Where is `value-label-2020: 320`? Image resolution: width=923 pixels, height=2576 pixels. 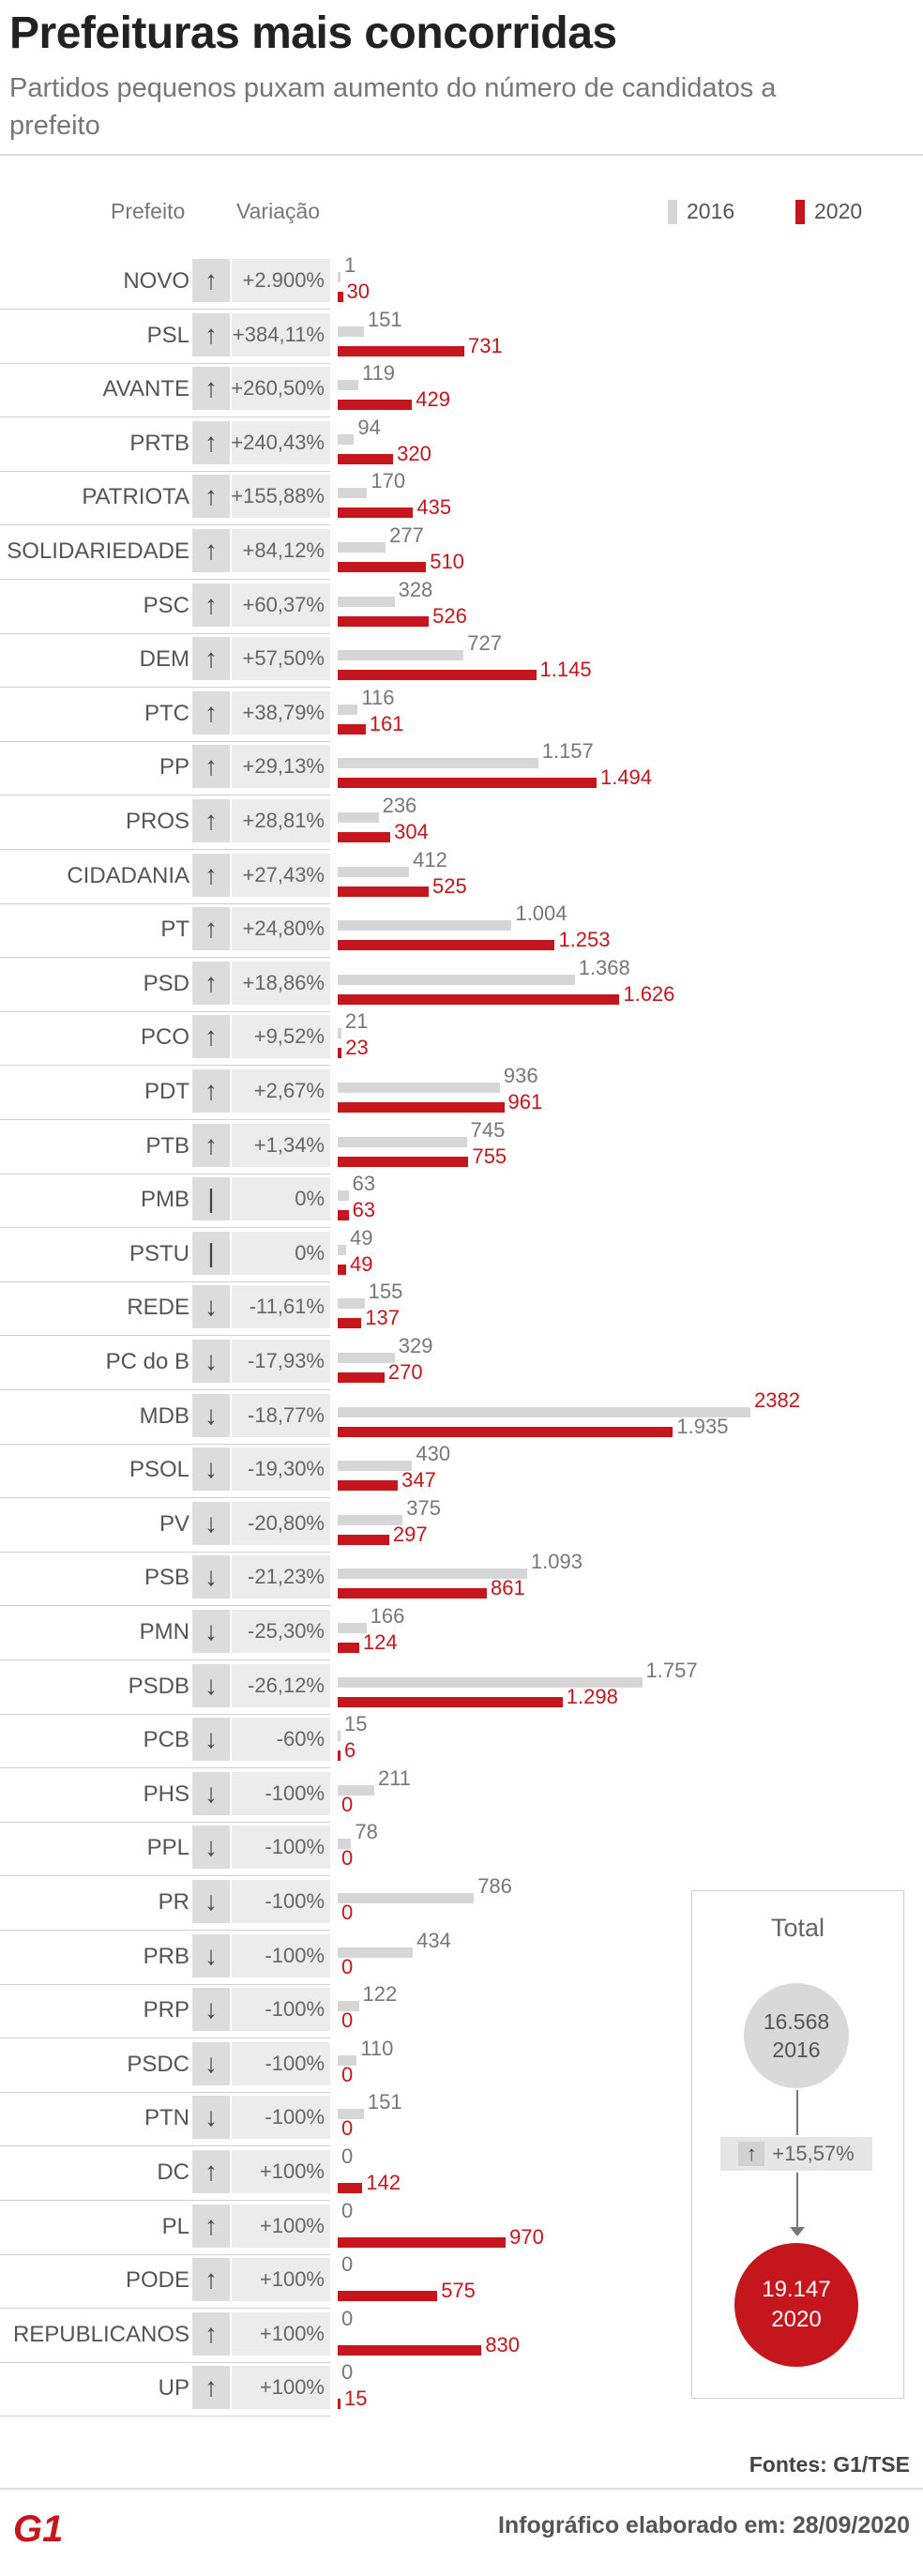 value-label-2020: 320 is located at coordinates (414, 453).